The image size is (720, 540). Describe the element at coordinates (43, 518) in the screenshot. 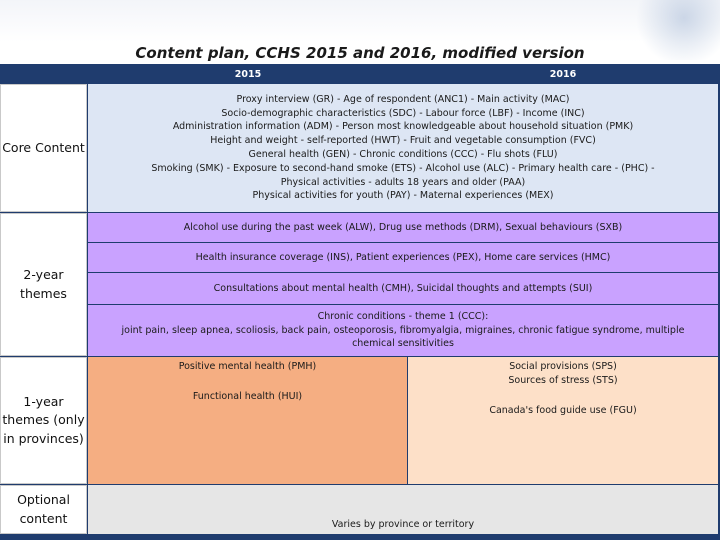

I see `row-label-text: content` at that location.